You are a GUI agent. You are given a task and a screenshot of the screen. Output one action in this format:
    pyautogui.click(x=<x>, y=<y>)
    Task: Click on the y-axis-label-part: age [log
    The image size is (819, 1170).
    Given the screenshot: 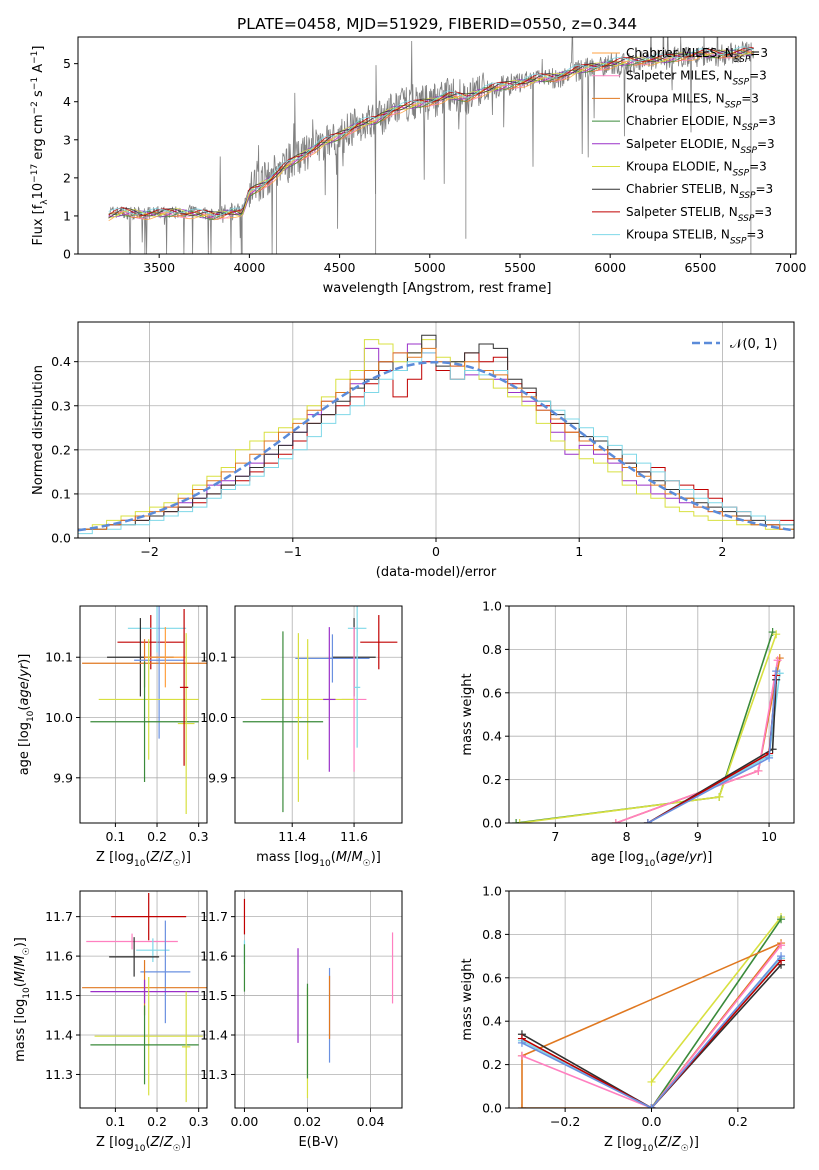 What is the action you would take?
    pyautogui.click(x=24, y=748)
    